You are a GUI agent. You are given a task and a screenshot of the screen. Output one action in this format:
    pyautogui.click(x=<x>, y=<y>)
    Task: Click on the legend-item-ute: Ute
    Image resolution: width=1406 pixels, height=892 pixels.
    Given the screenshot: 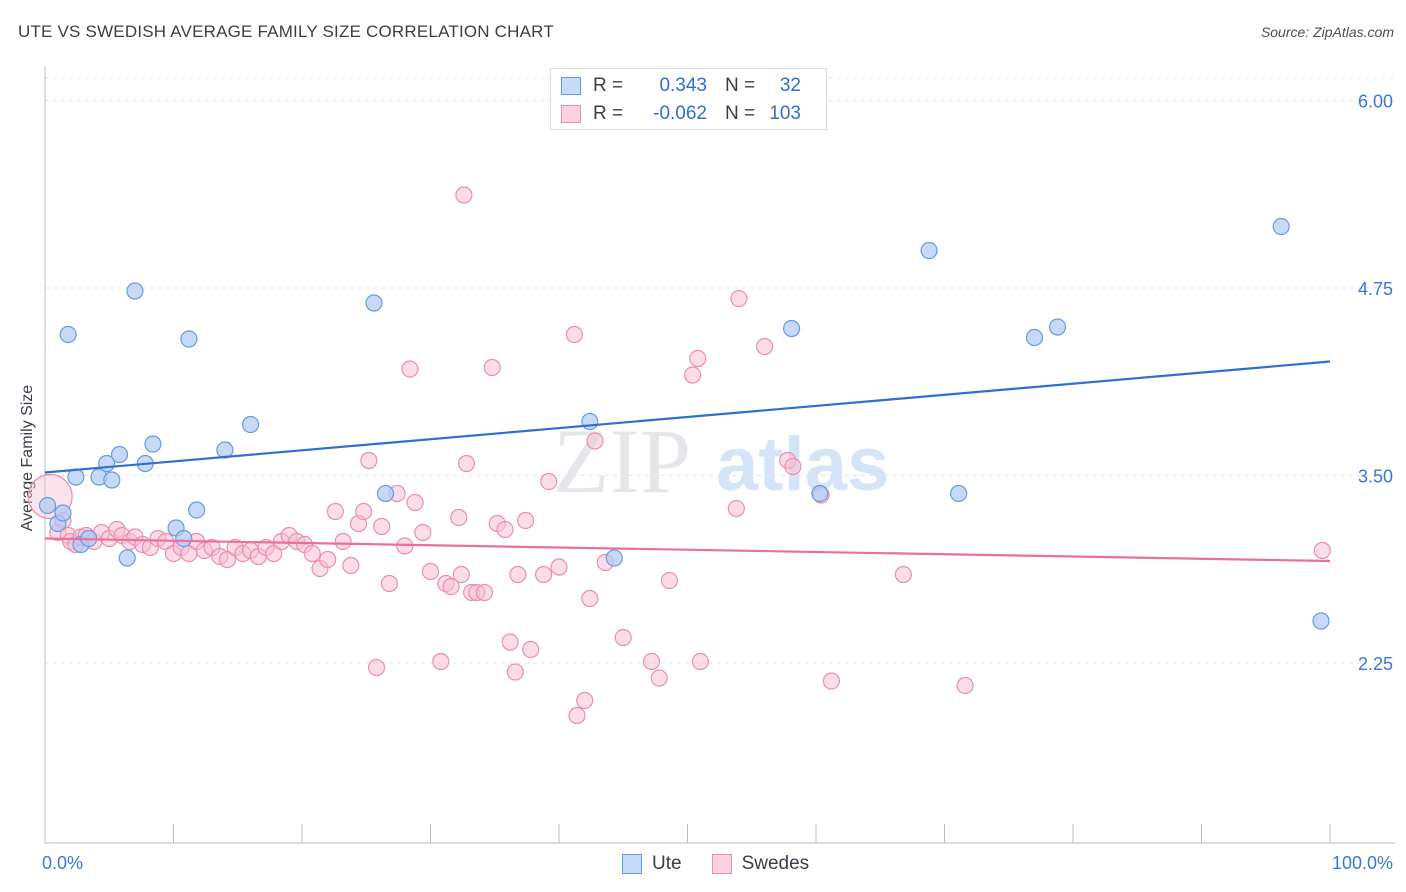 What is the action you would take?
    pyautogui.click(x=652, y=864)
    